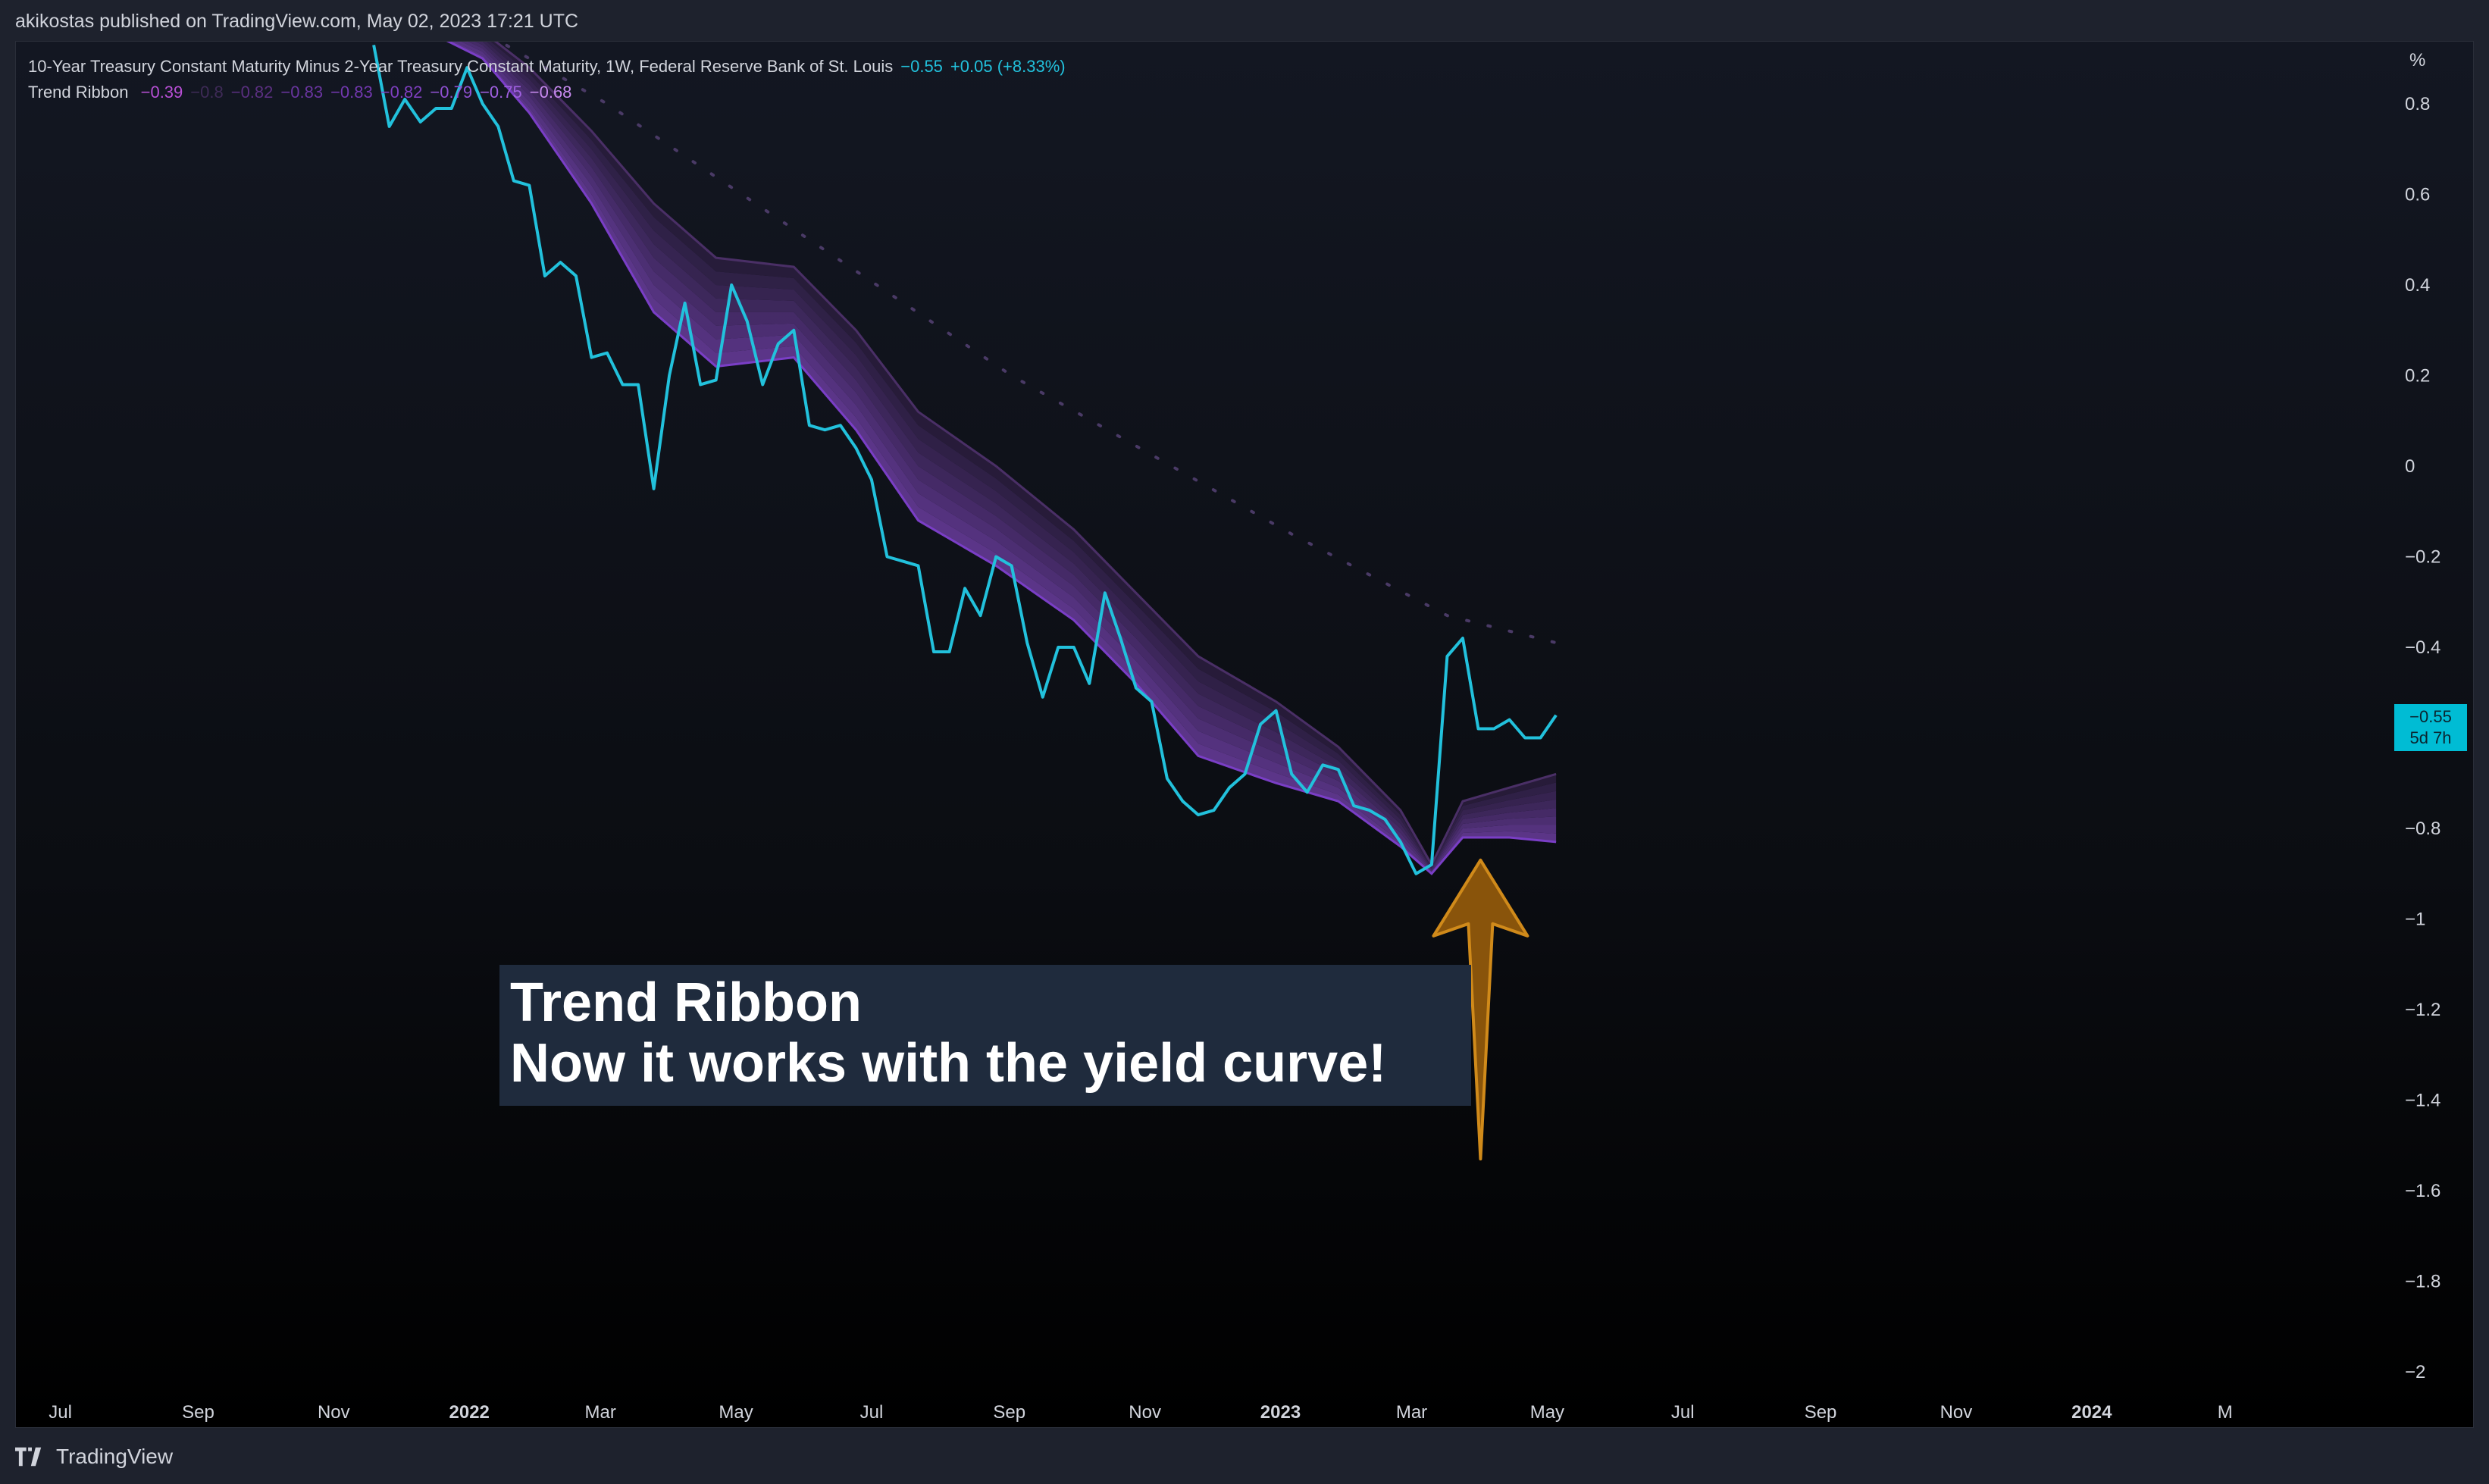  Describe the element at coordinates (501, 93) in the screenshot. I see `ribbon-value-8: −0.75` at that location.